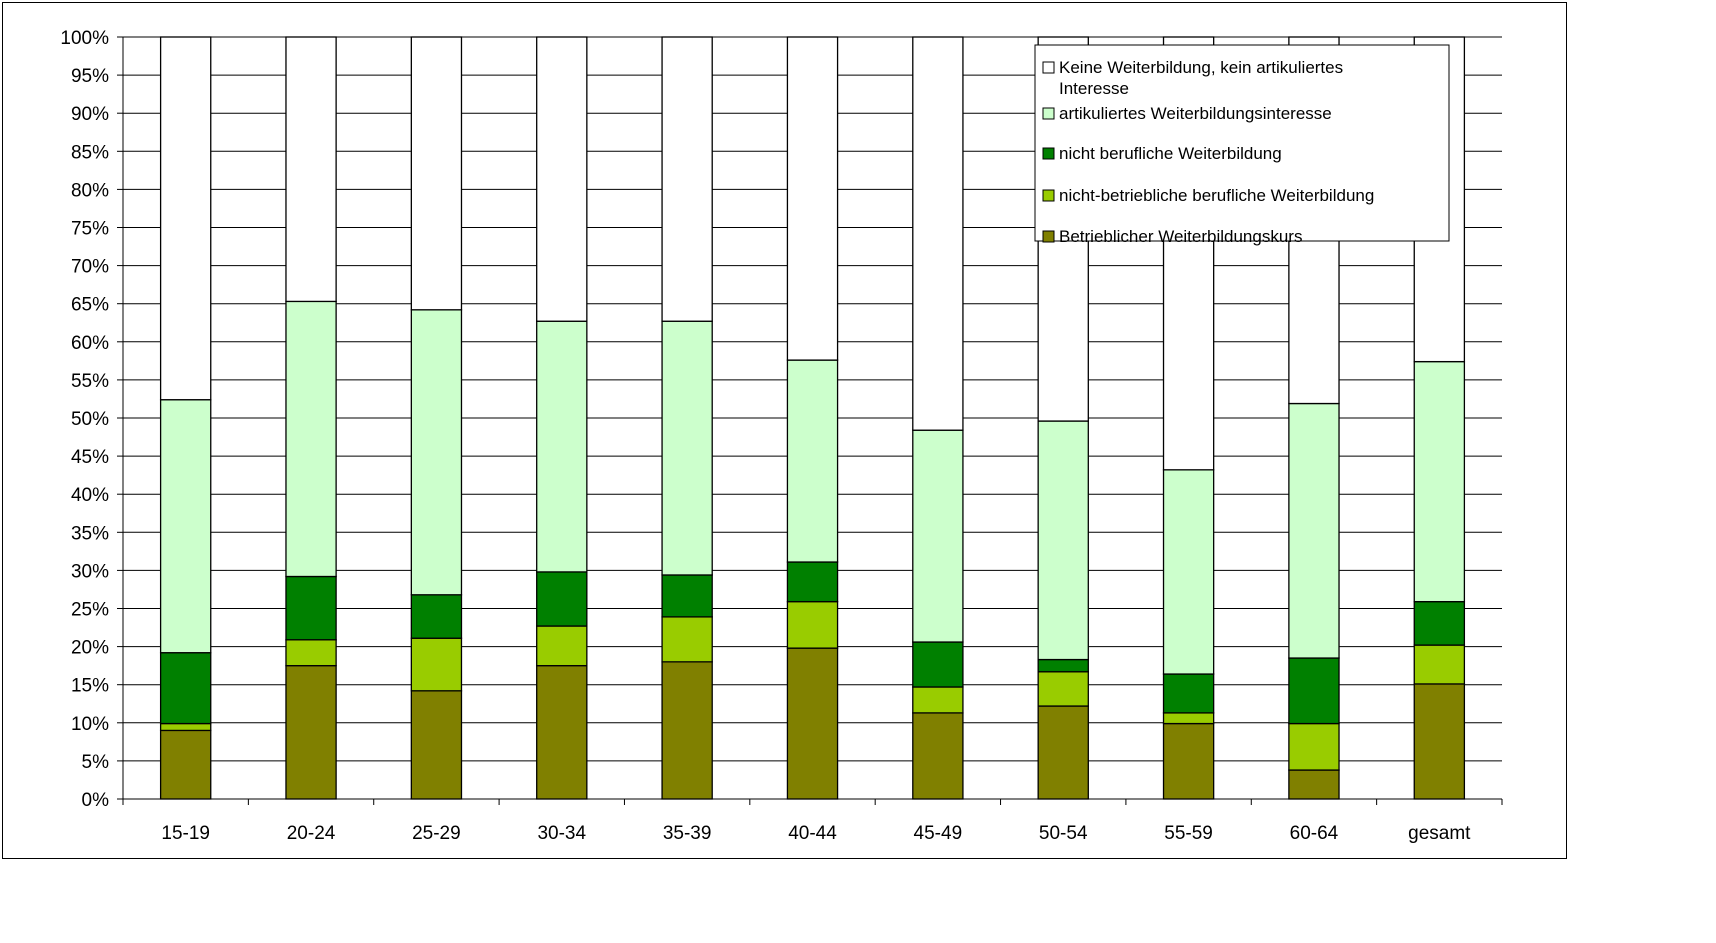  Describe the element at coordinates (1094, 88) in the screenshot. I see `legend-label: Interesse` at that location.